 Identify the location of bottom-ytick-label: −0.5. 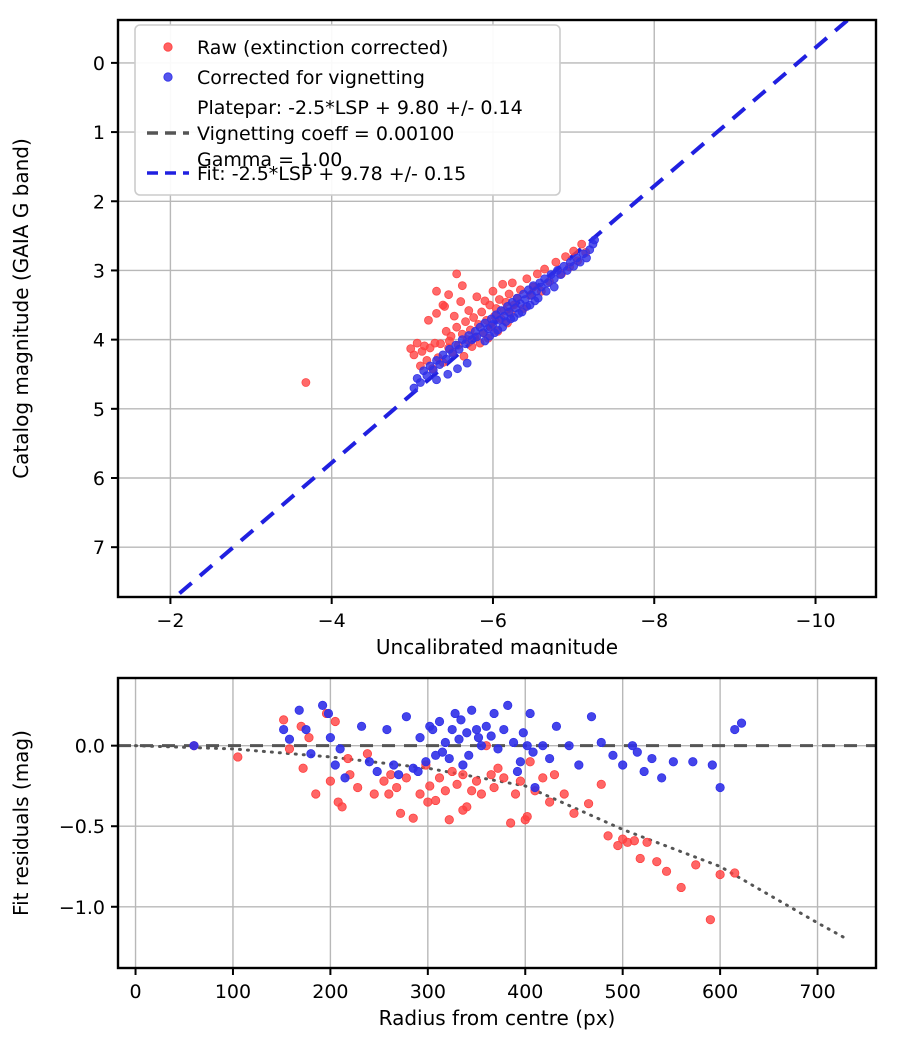
(82, 827).